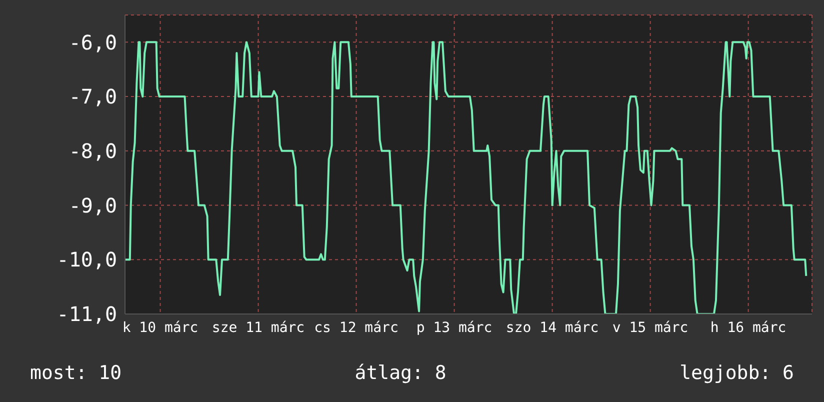 The height and width of the screenshot is (402, 824). What do you see at coordinates (160, 328) in the screenshot?
I see `x-tick-label: k 10 márc` at bounding box center [160, 328].